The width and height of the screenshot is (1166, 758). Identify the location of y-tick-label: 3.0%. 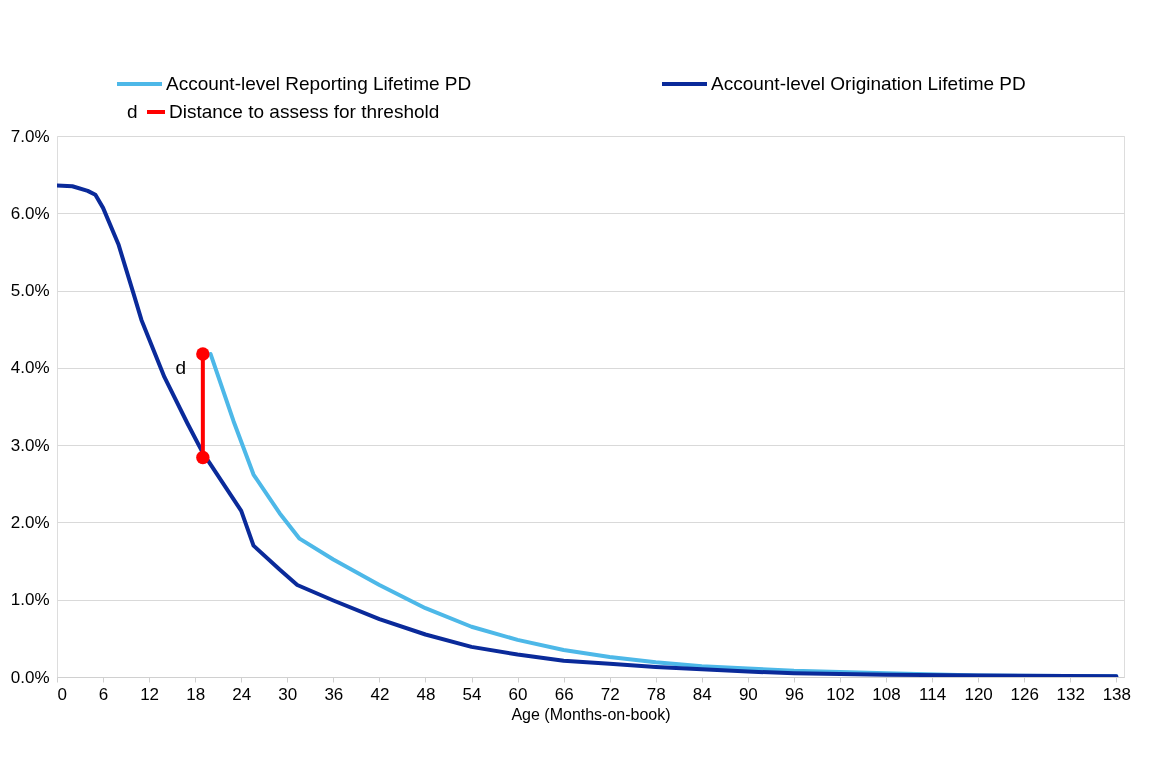
(30, 445).